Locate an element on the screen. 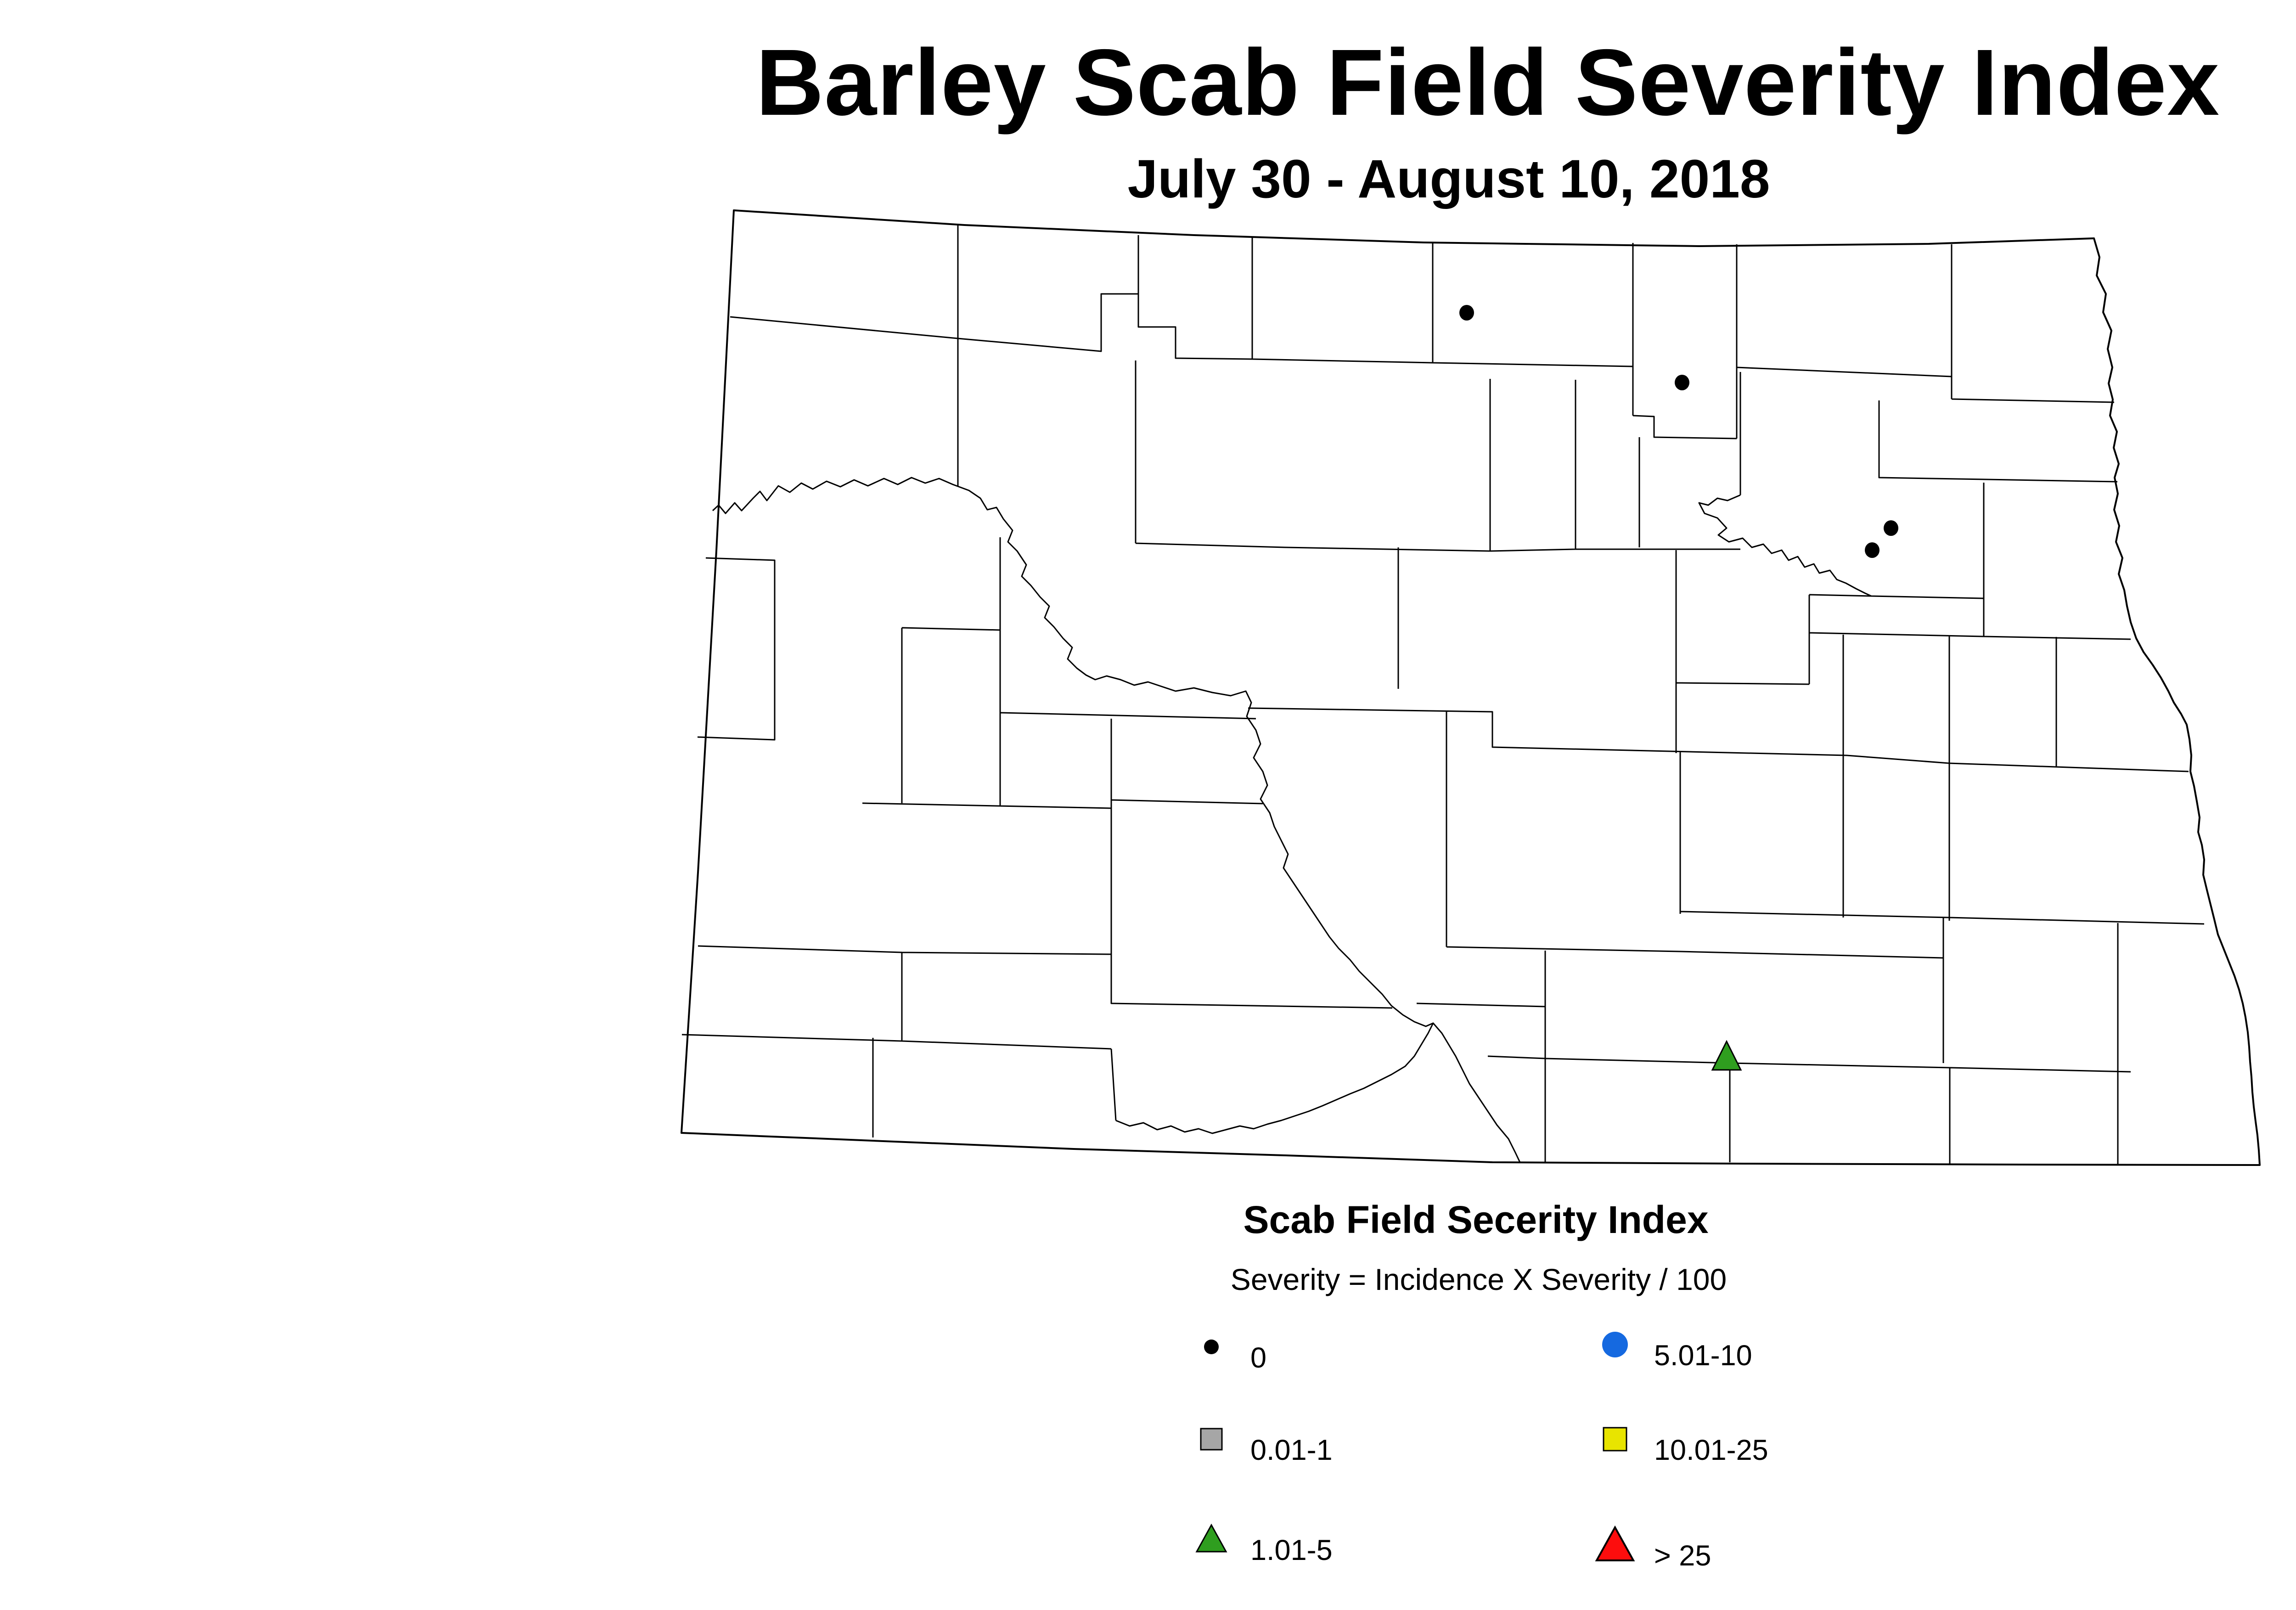  legend-red-triangle-icon is located at coordinates (1615, 1543).